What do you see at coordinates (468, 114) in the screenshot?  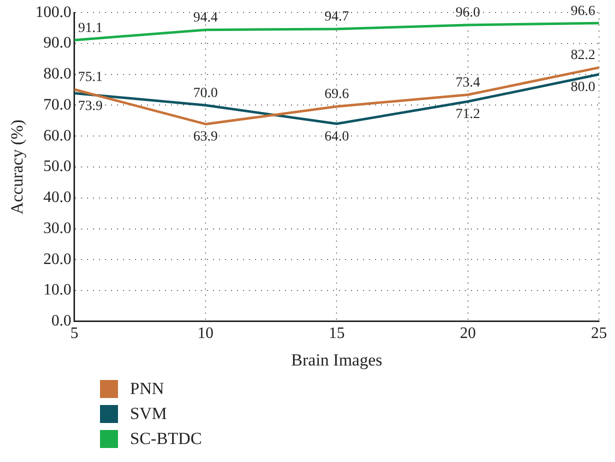 I see `data-label: 71.2` at bounding box center [468, 114].